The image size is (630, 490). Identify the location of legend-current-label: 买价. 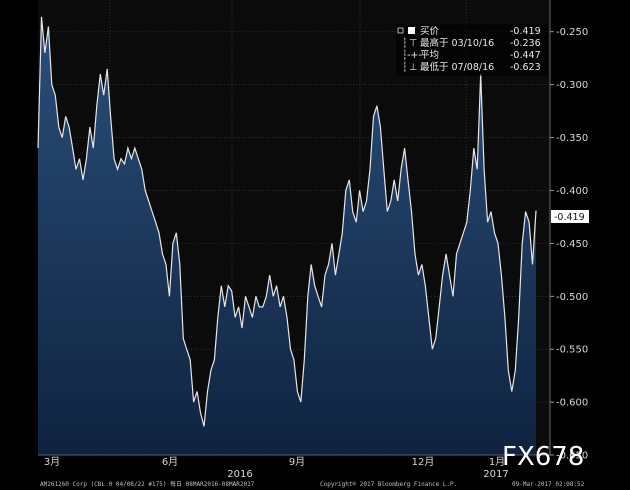
(430, 31).